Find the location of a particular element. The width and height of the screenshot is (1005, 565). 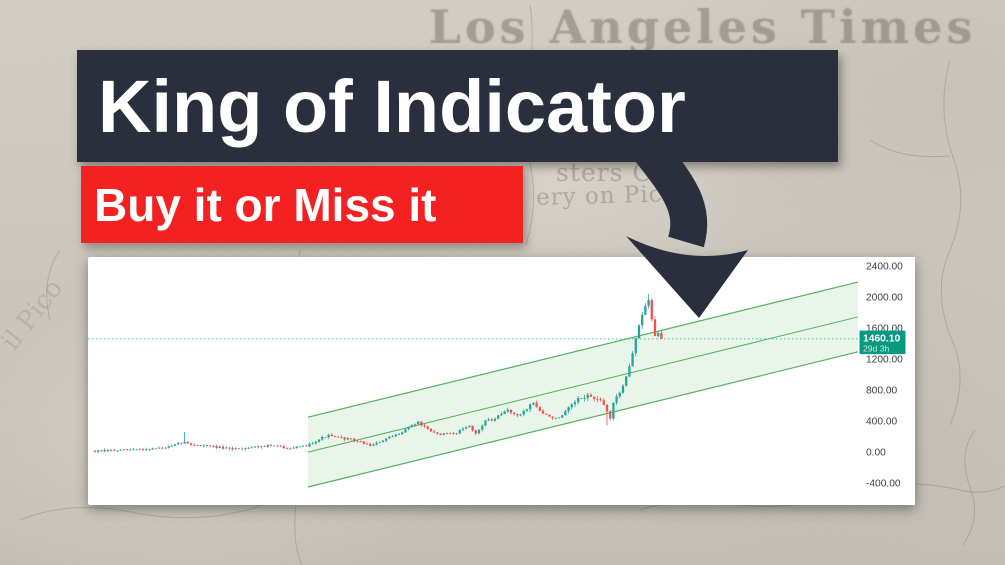

svg-text: 1600.00 is located at coordinates (884, 329).